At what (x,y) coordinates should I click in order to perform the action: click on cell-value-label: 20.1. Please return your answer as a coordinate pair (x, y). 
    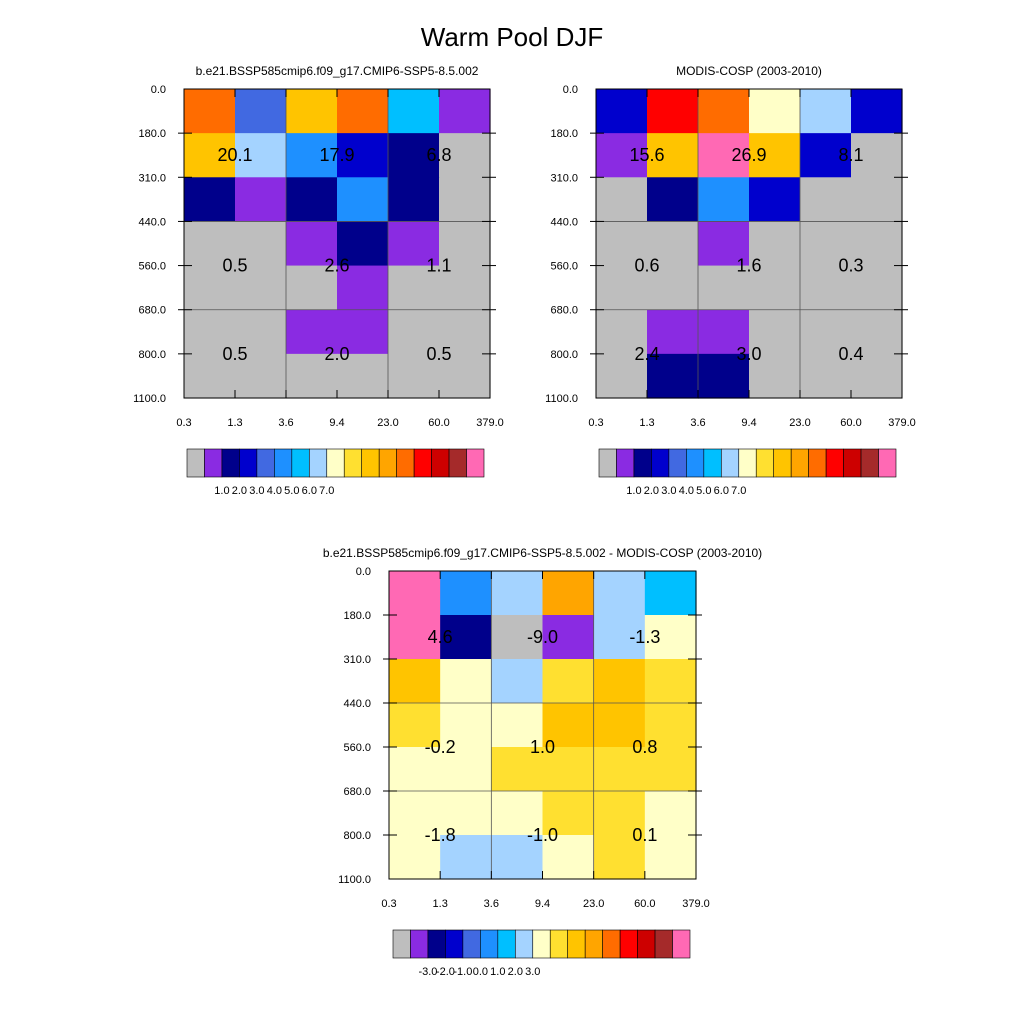
    Looking at the image, I should click on (234, 155).